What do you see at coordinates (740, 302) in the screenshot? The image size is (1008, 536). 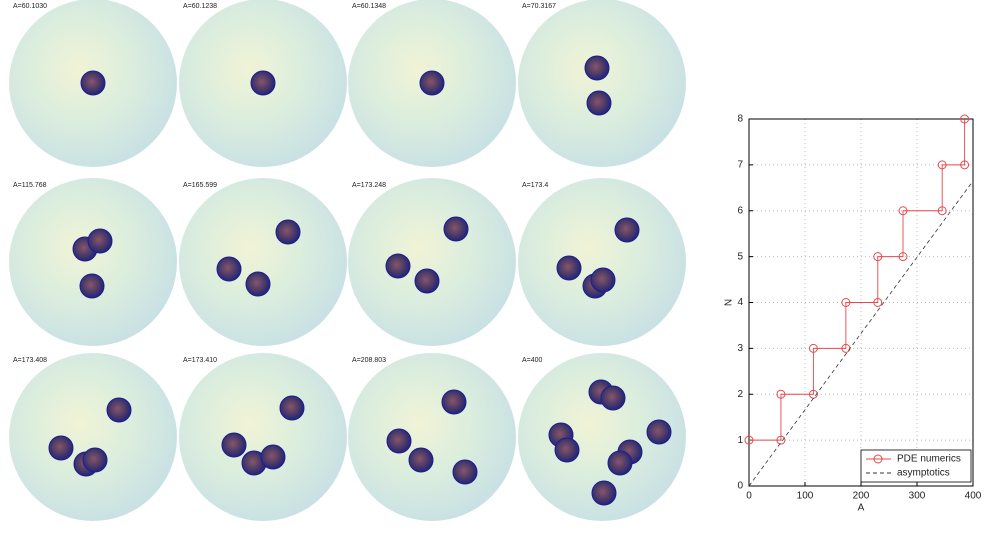 I see `y-tick-label: 4` at bounding box center [740, 302].